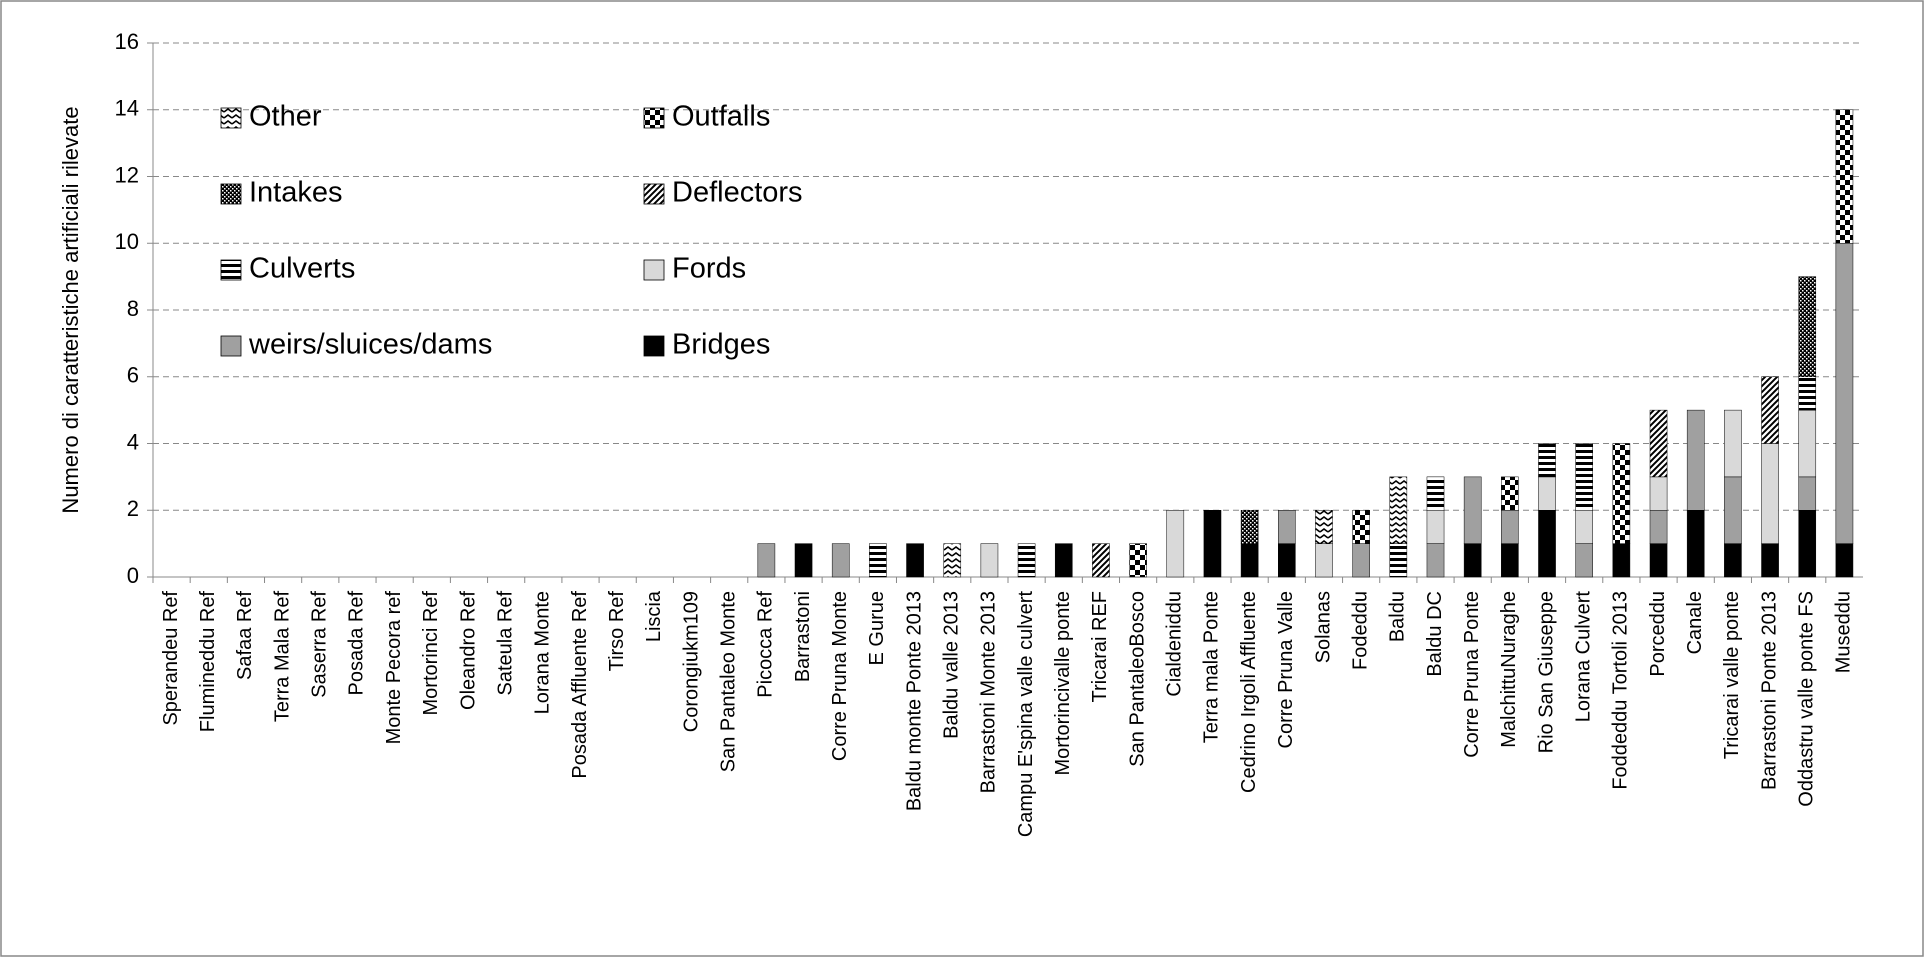 The height and width of the screenshot is (957, 1924). What do you see at coordinates (133, 308) in the screenshot?
I see `y-tick-label: 8` at bounding box center [133, 308].